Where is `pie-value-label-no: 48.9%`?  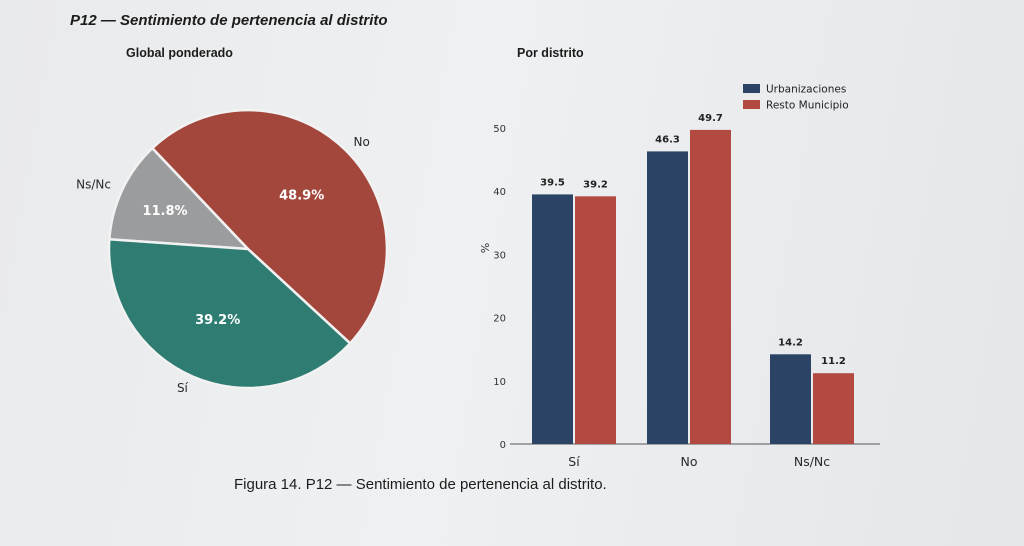
pie-value-label-no: 48.9% is located at coordinates (301, 196).